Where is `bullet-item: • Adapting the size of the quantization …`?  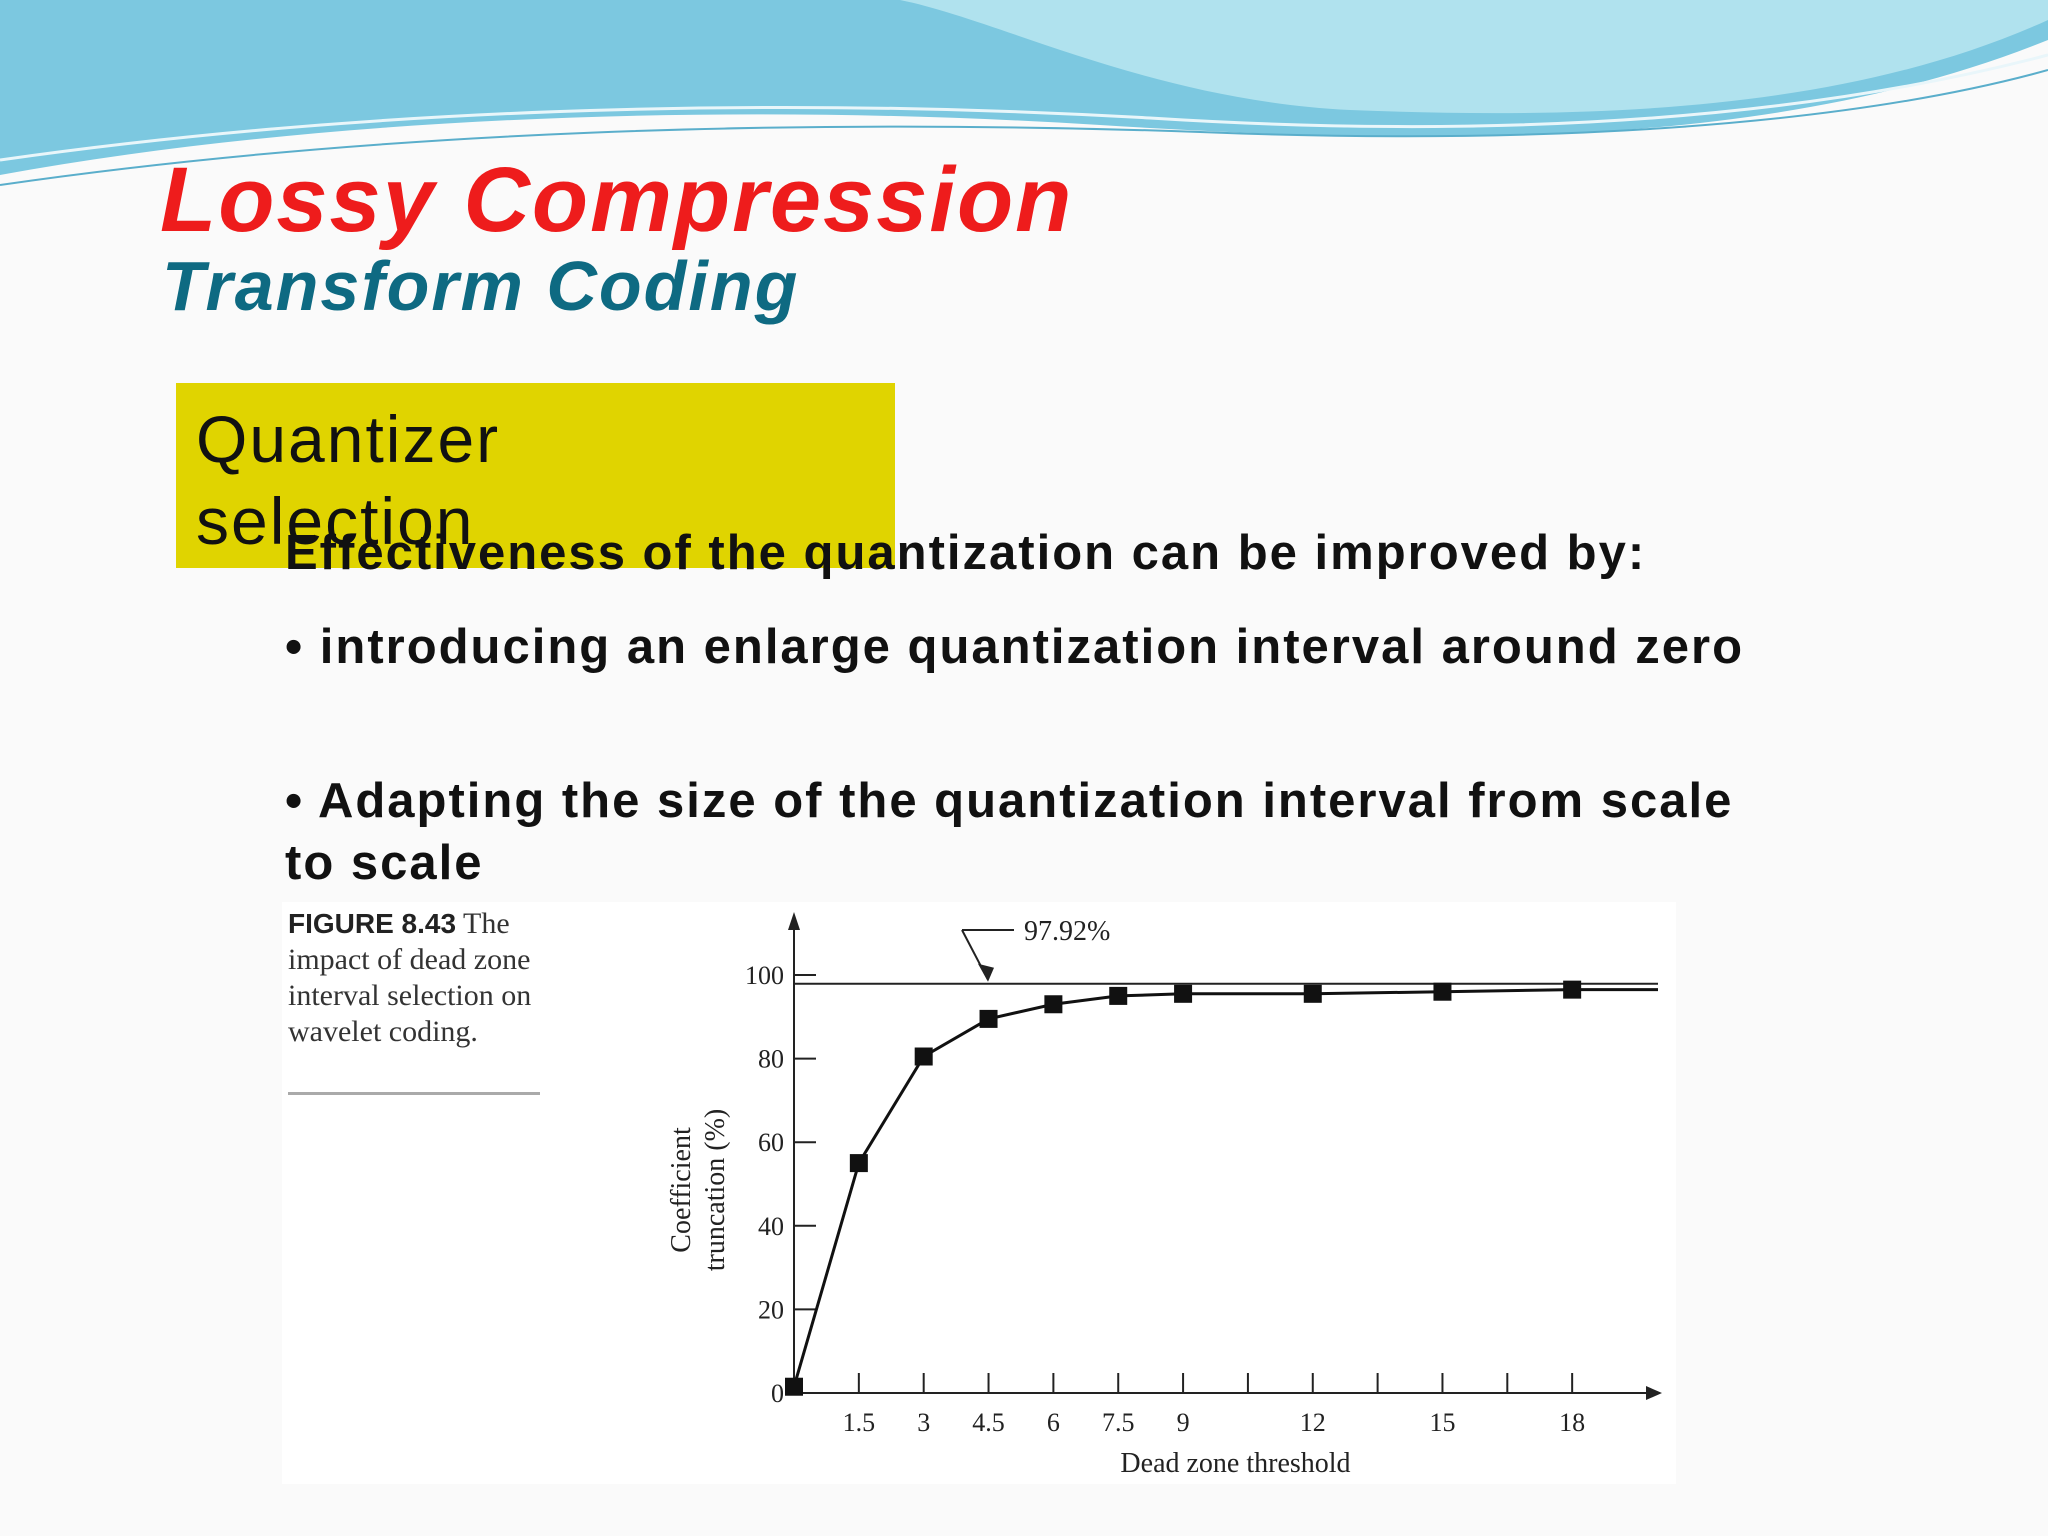
bullet-item: • Adapting the size of the quantization … is located at coordinates (1009, 832).